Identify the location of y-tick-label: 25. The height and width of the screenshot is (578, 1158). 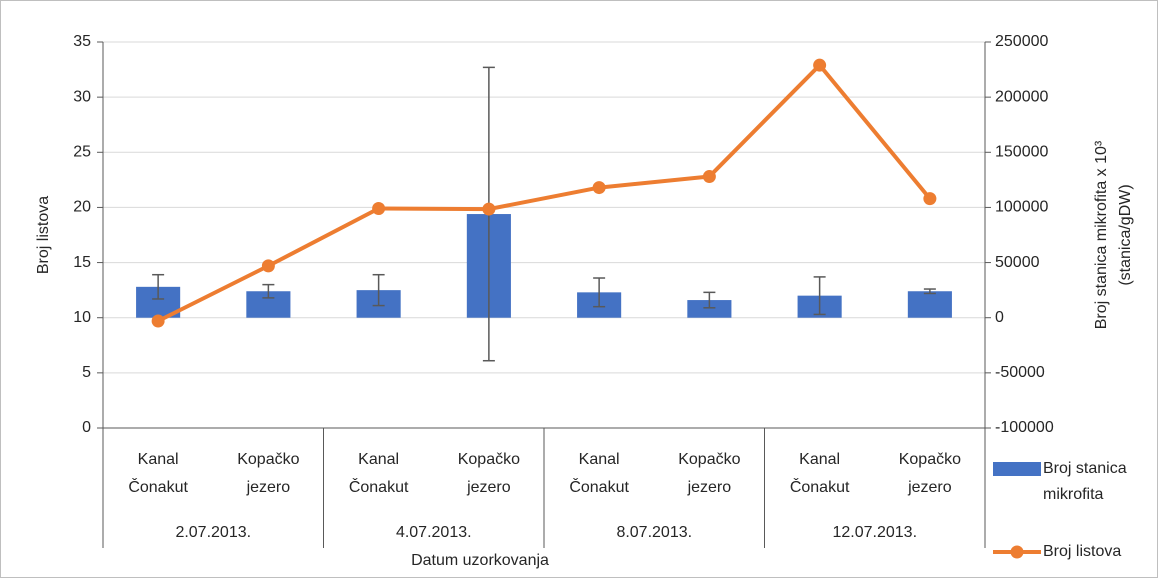
(82, 152).